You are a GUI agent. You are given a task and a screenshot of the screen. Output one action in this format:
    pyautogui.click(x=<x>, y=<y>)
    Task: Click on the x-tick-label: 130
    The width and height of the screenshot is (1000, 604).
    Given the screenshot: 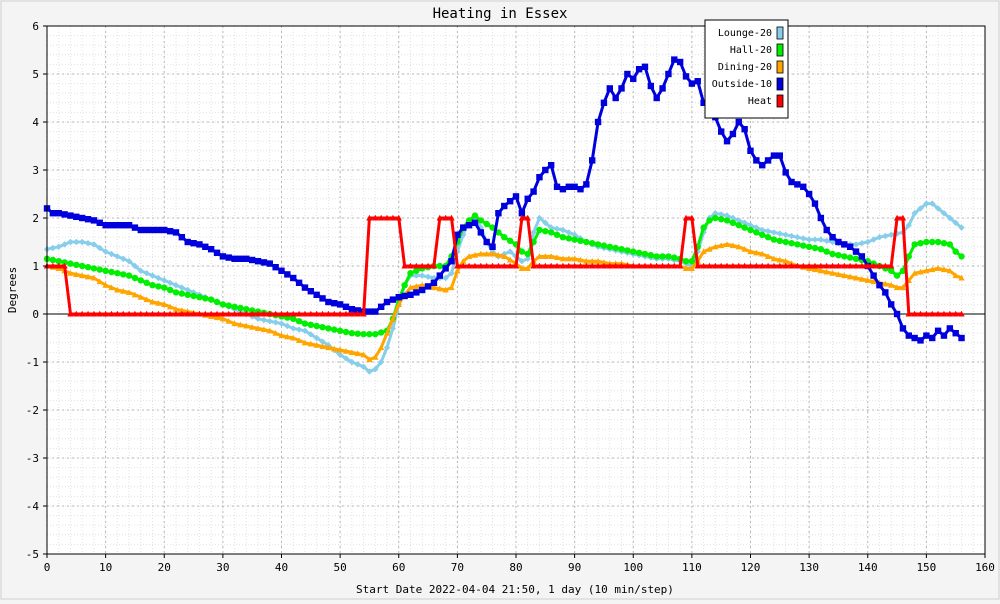 What is the action you would take?
    pyautogui.click(x=809, y=567)
    